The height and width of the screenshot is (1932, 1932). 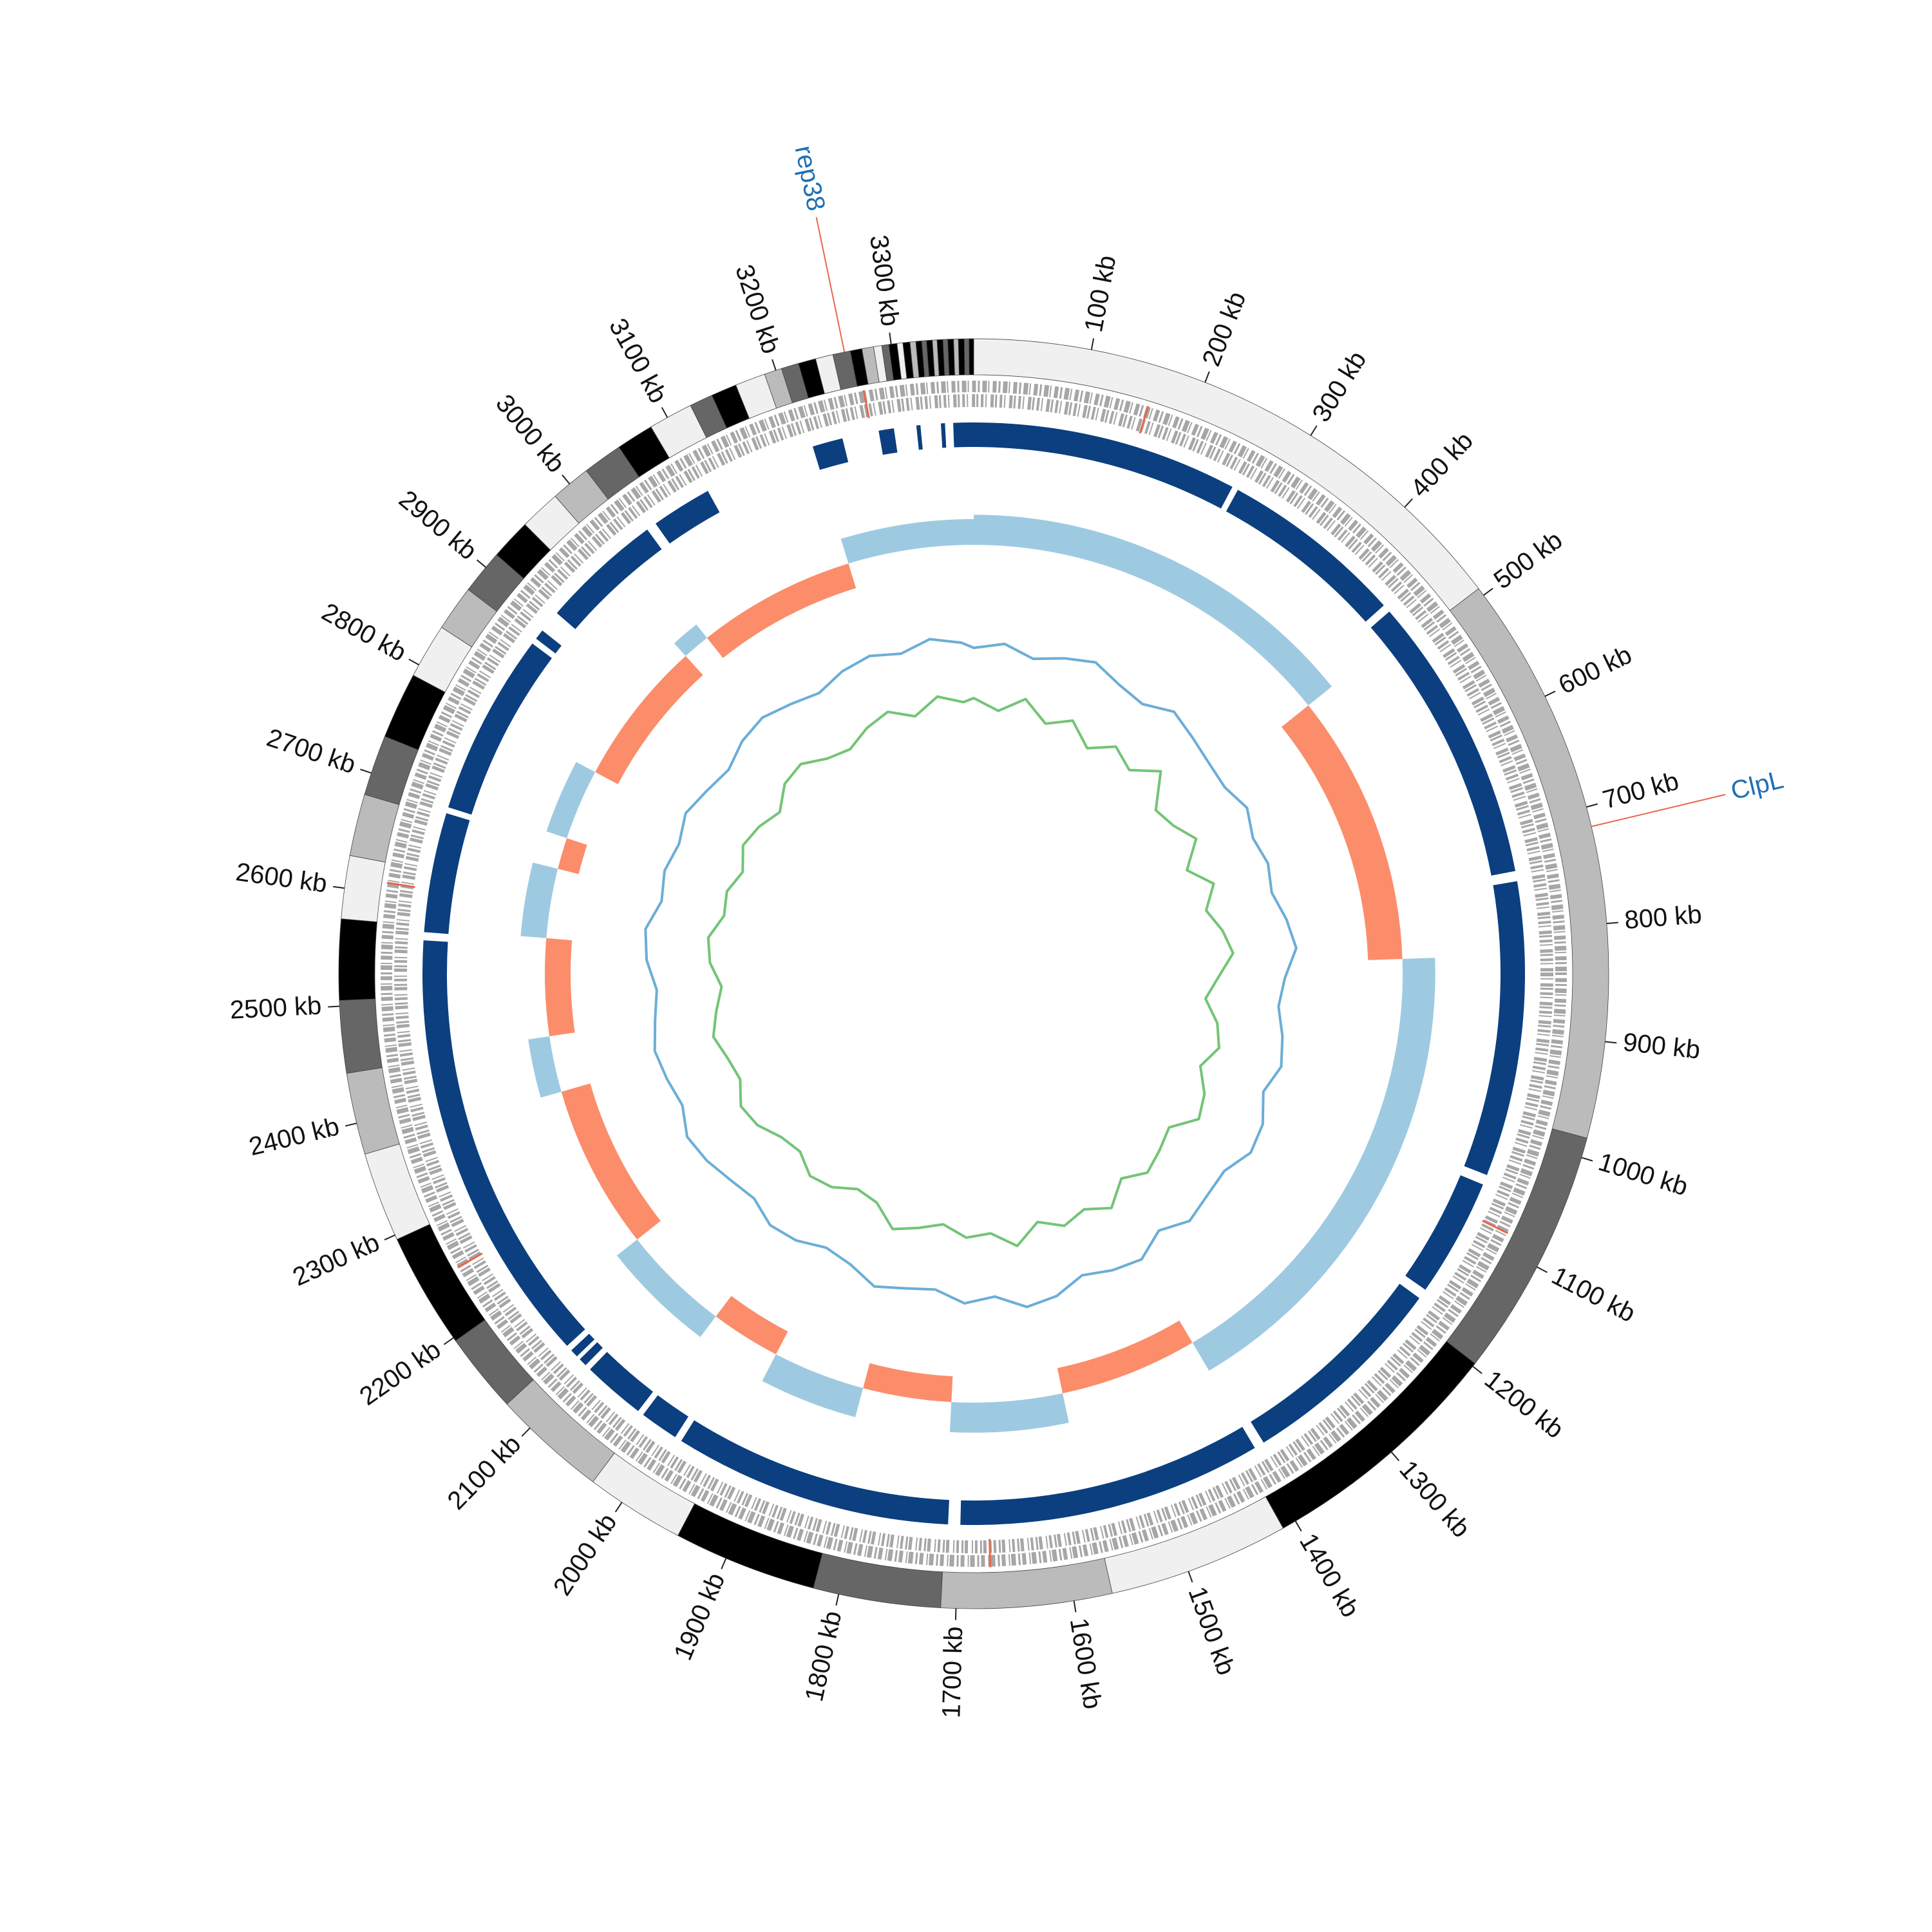 I want to click on x-tick-label: 1900 kb, so click(x=699, y=1616).